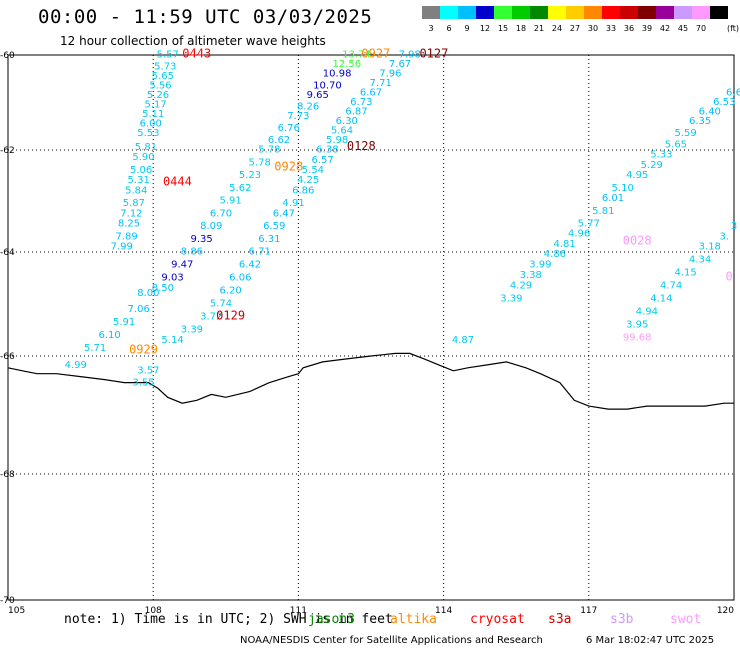  I want to click on pass-id-label: 0443, so click(196, 53).